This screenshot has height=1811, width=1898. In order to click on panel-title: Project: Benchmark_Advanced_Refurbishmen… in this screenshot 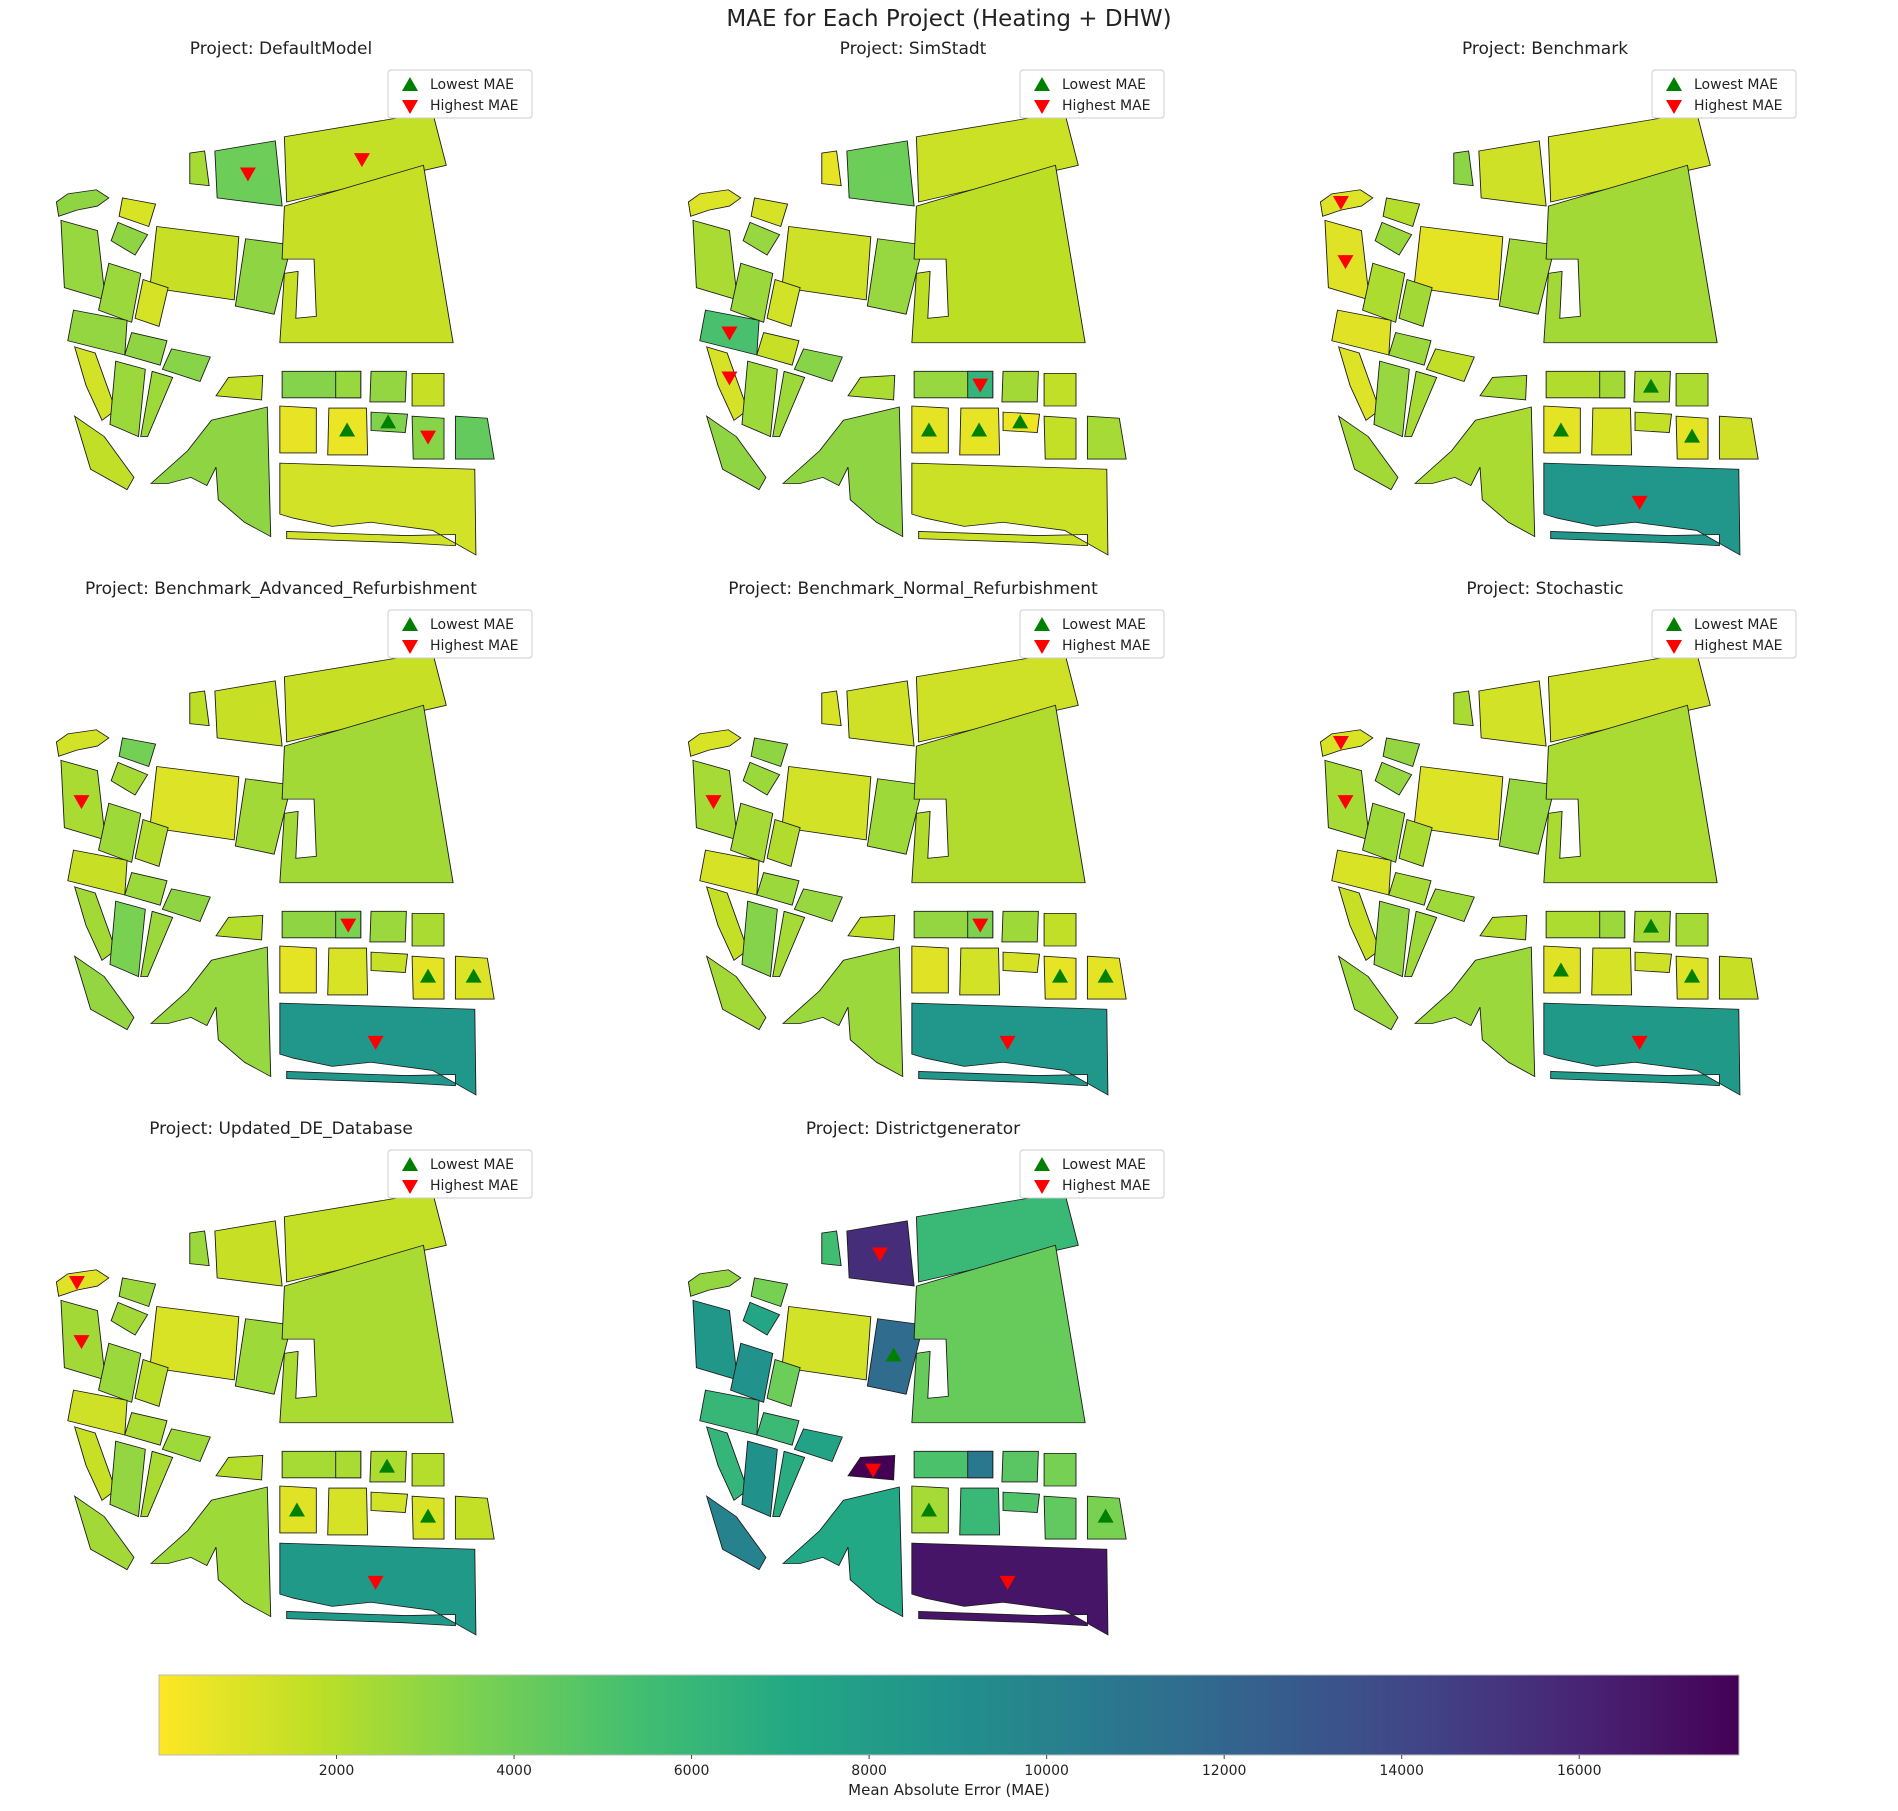, I will do `click(281, 589)`.